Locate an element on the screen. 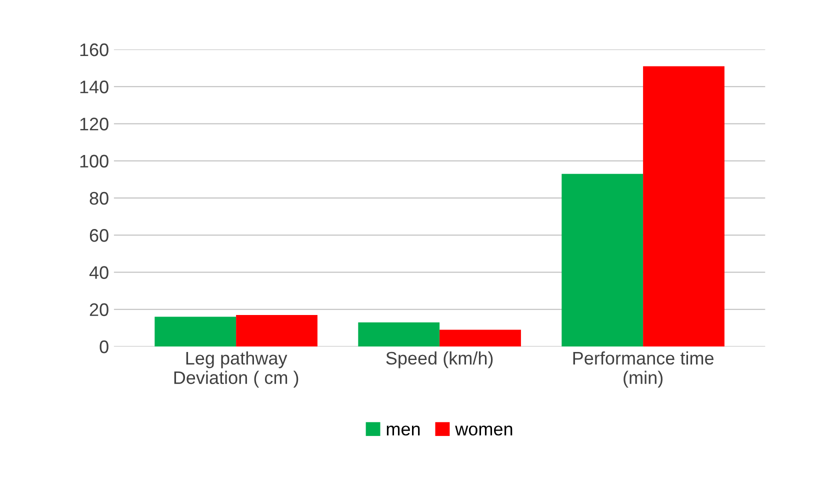 This screenshot has width=814, height=495. y-tick-label: 140 is located at coordinates (94, 87).